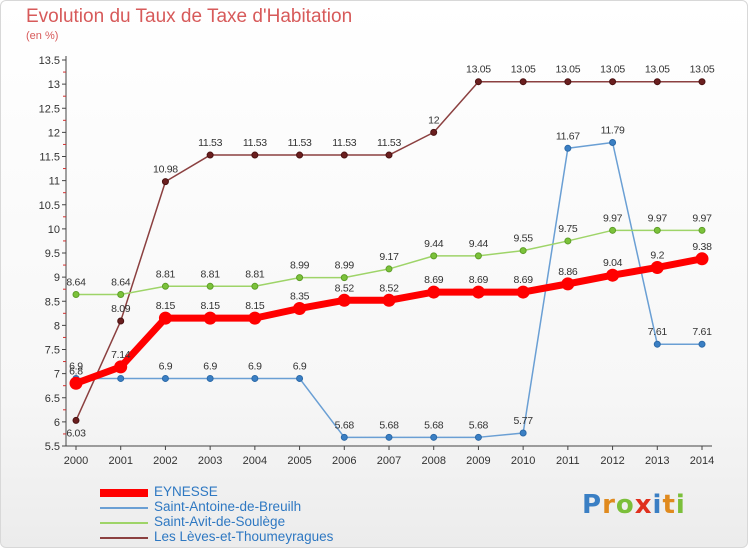 The image size is (750, 550). What do you see at coordinates (165, 170) in the screenshot?
I see `data-label: 10.98` at bounding box center [165, 170].